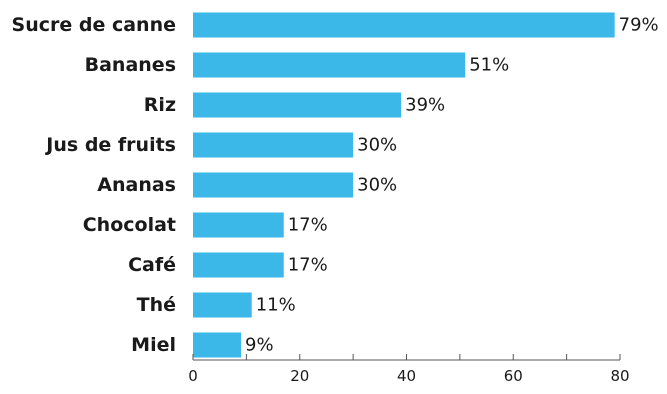  What do you see at coordinates (129, 225) in the screenshot?
I see `category-label: Chocolat` at bounding box center [129, 225].